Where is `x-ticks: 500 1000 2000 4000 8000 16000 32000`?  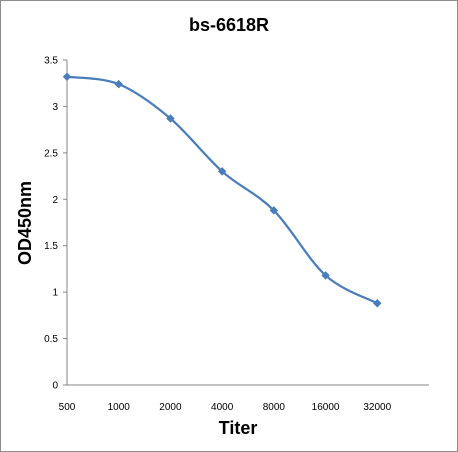
x-ticks: 500 1000 2000 4000 8000 16000 32000 is located at coordinates (225, 407).